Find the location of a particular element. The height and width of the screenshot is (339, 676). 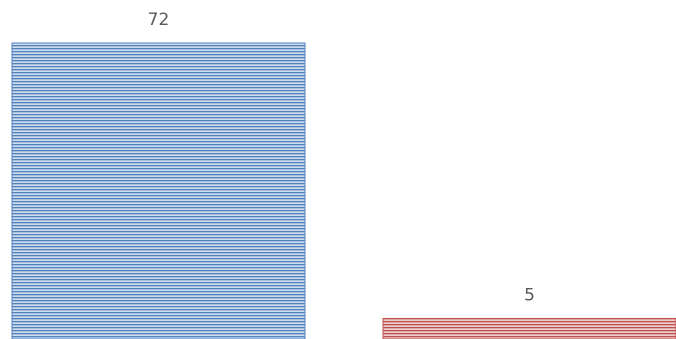

data-label-1: 72 is located at coordinates (159, 20).